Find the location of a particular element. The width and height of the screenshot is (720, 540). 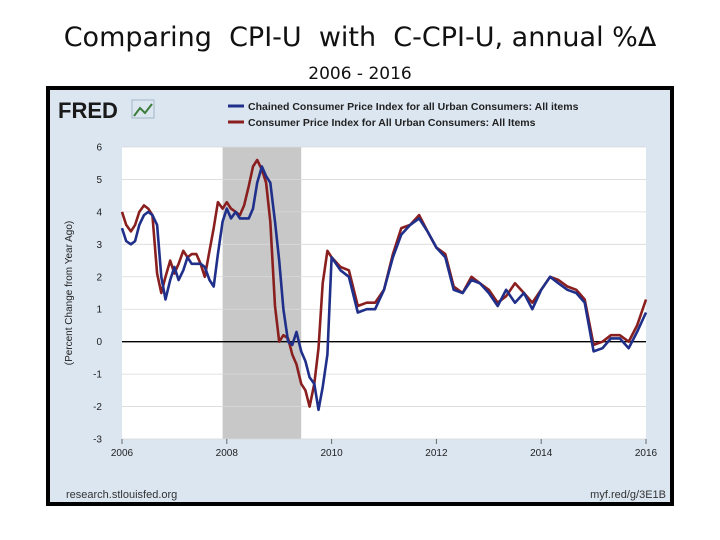

y-ticks: 6 5 4 3 2 1 0 -1 -2 -3 is located at coordinates (97, 294).